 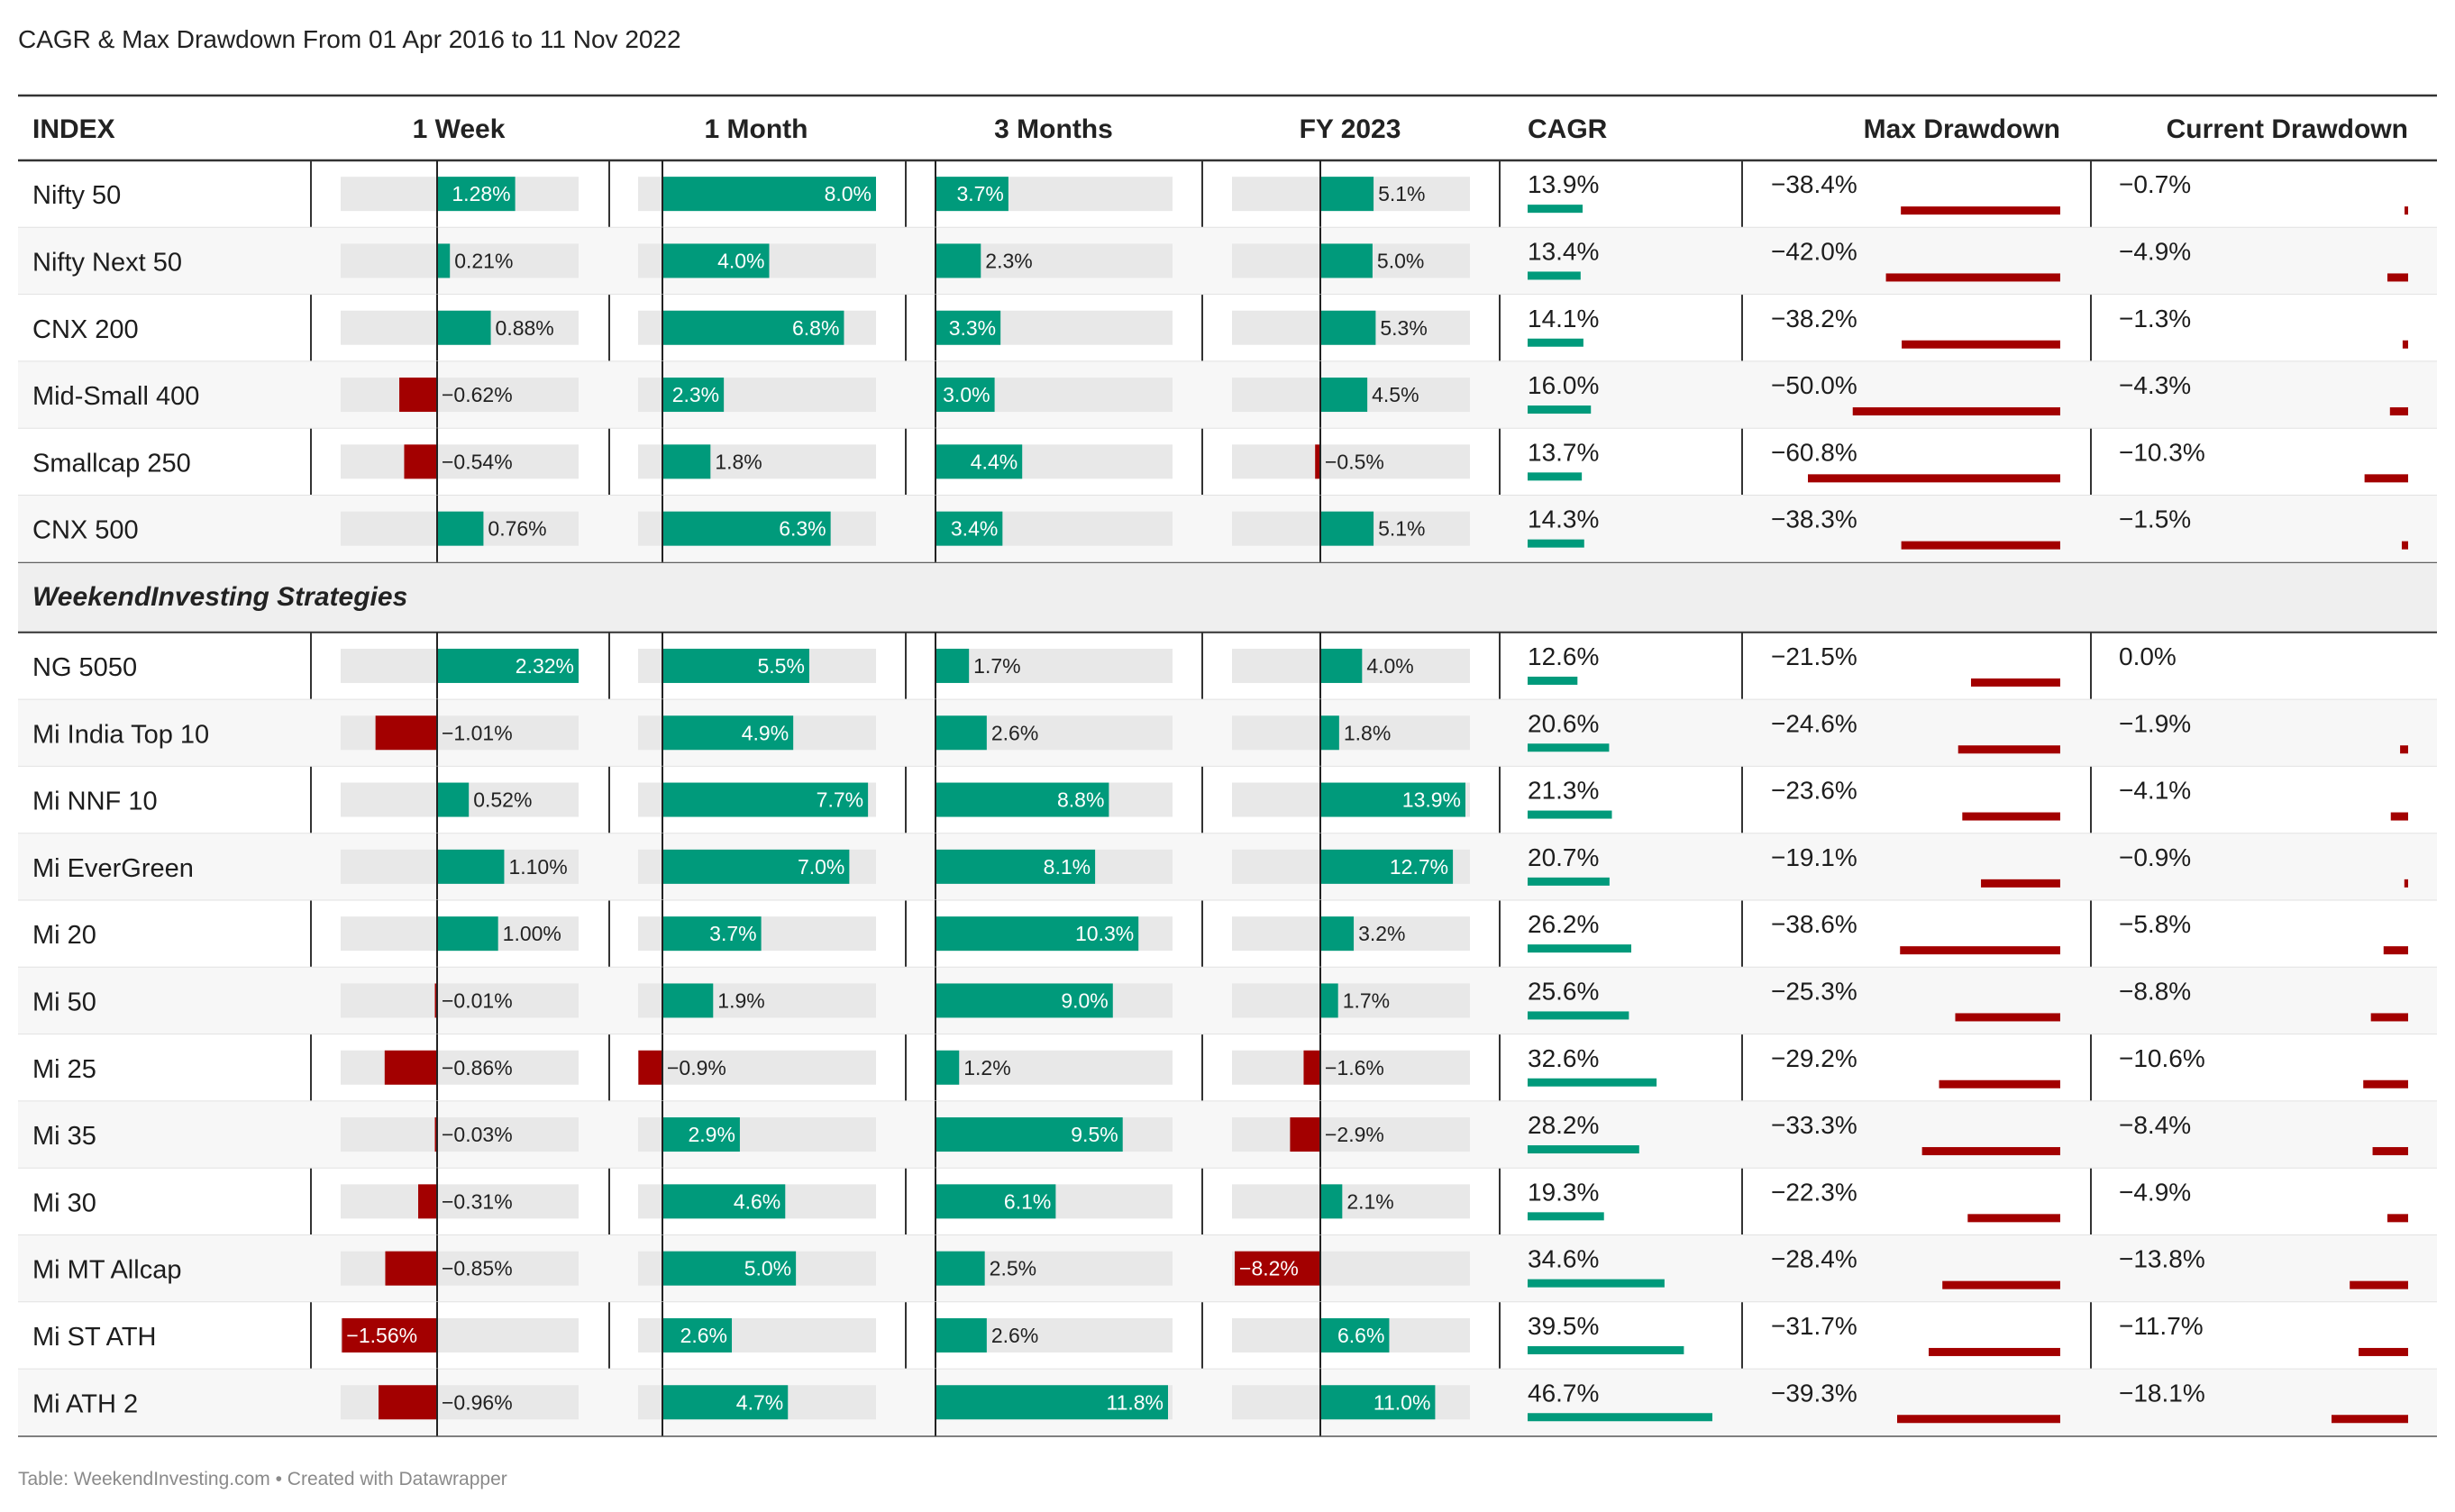 I want to click on row-name: Mi ST ATH, so click(x=94, y=1337).